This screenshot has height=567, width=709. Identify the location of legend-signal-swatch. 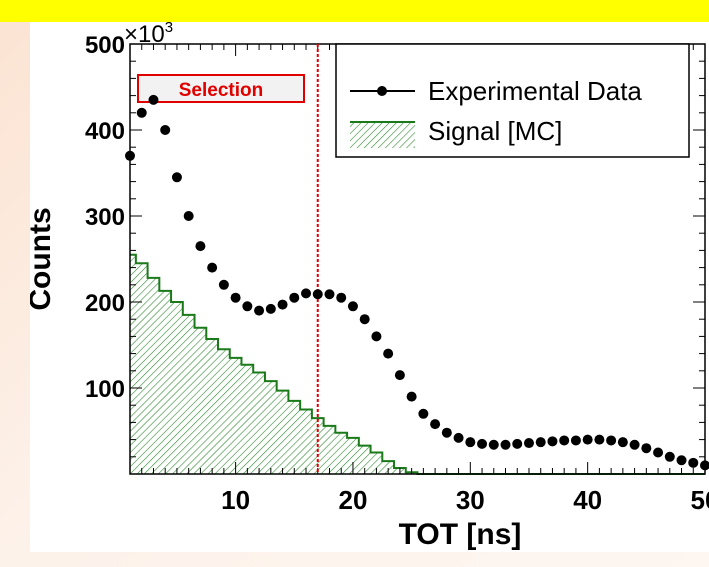
(382, 135).